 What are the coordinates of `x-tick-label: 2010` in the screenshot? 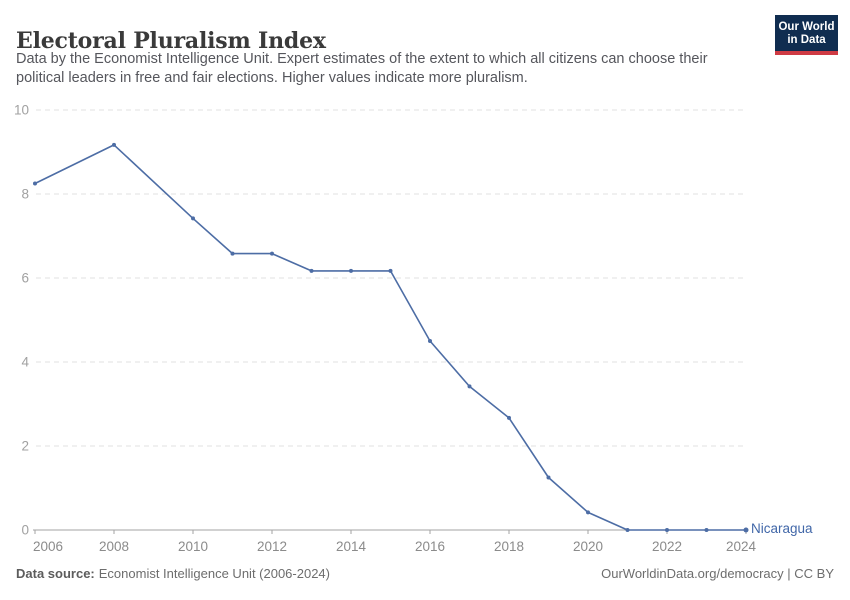 It's located at (193, 546).